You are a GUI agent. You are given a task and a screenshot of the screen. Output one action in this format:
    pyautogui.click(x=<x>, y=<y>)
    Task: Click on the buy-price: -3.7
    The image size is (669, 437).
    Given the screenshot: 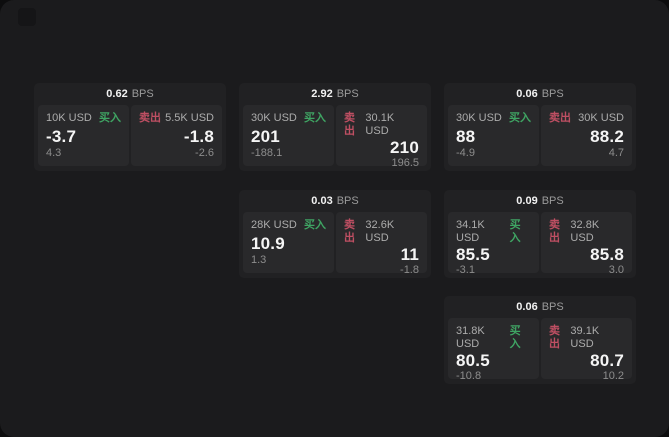 What is the action you would take?
    pyautogui.click(x=61, y=136)
    